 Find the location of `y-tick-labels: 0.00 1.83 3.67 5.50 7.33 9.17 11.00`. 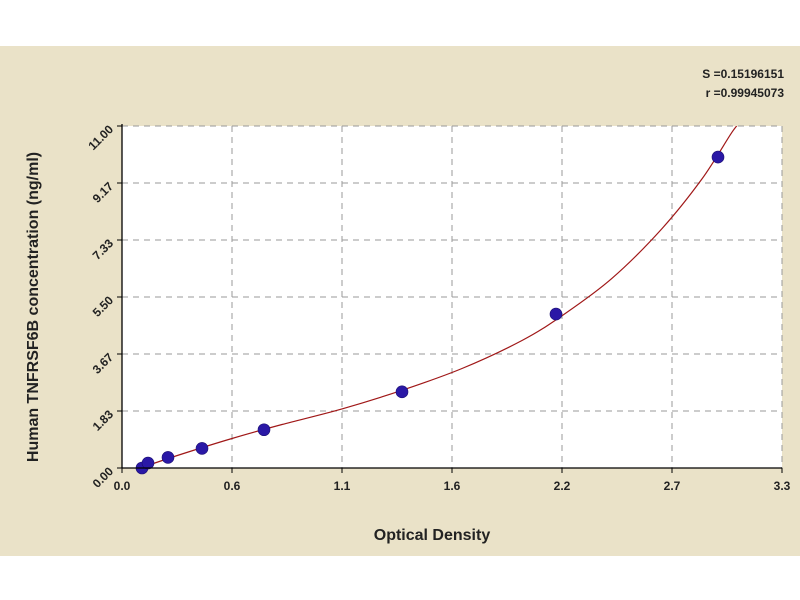

y-tick-labels: 0.00 1.83 3.67 5.50 7.33 9.17 11.00 is located at coordinates (100, 306).